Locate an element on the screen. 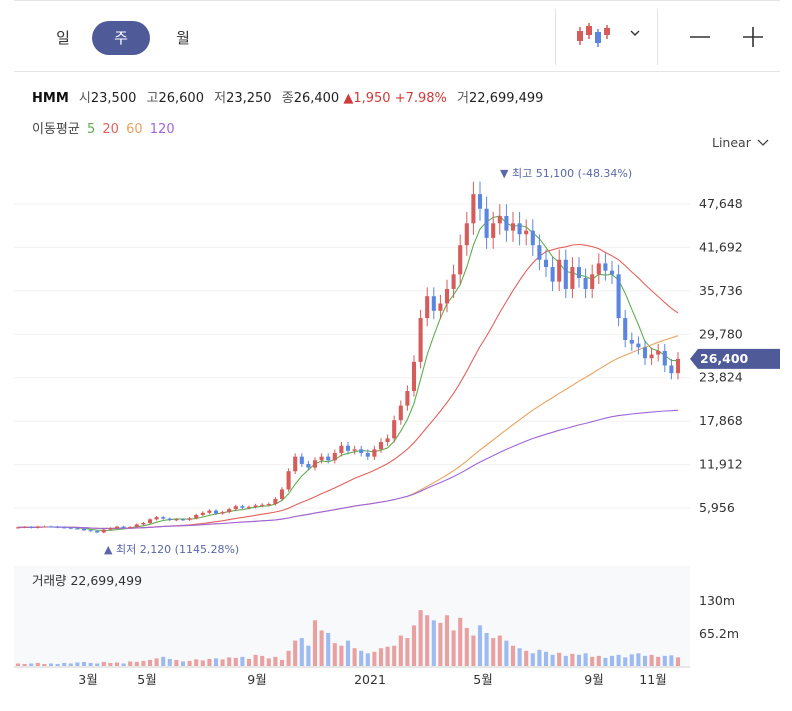 The image size is (792, 711). min-price-annotation: ▲ 최저 2,120 (1145.28%) is located at coordinates (171, 549).